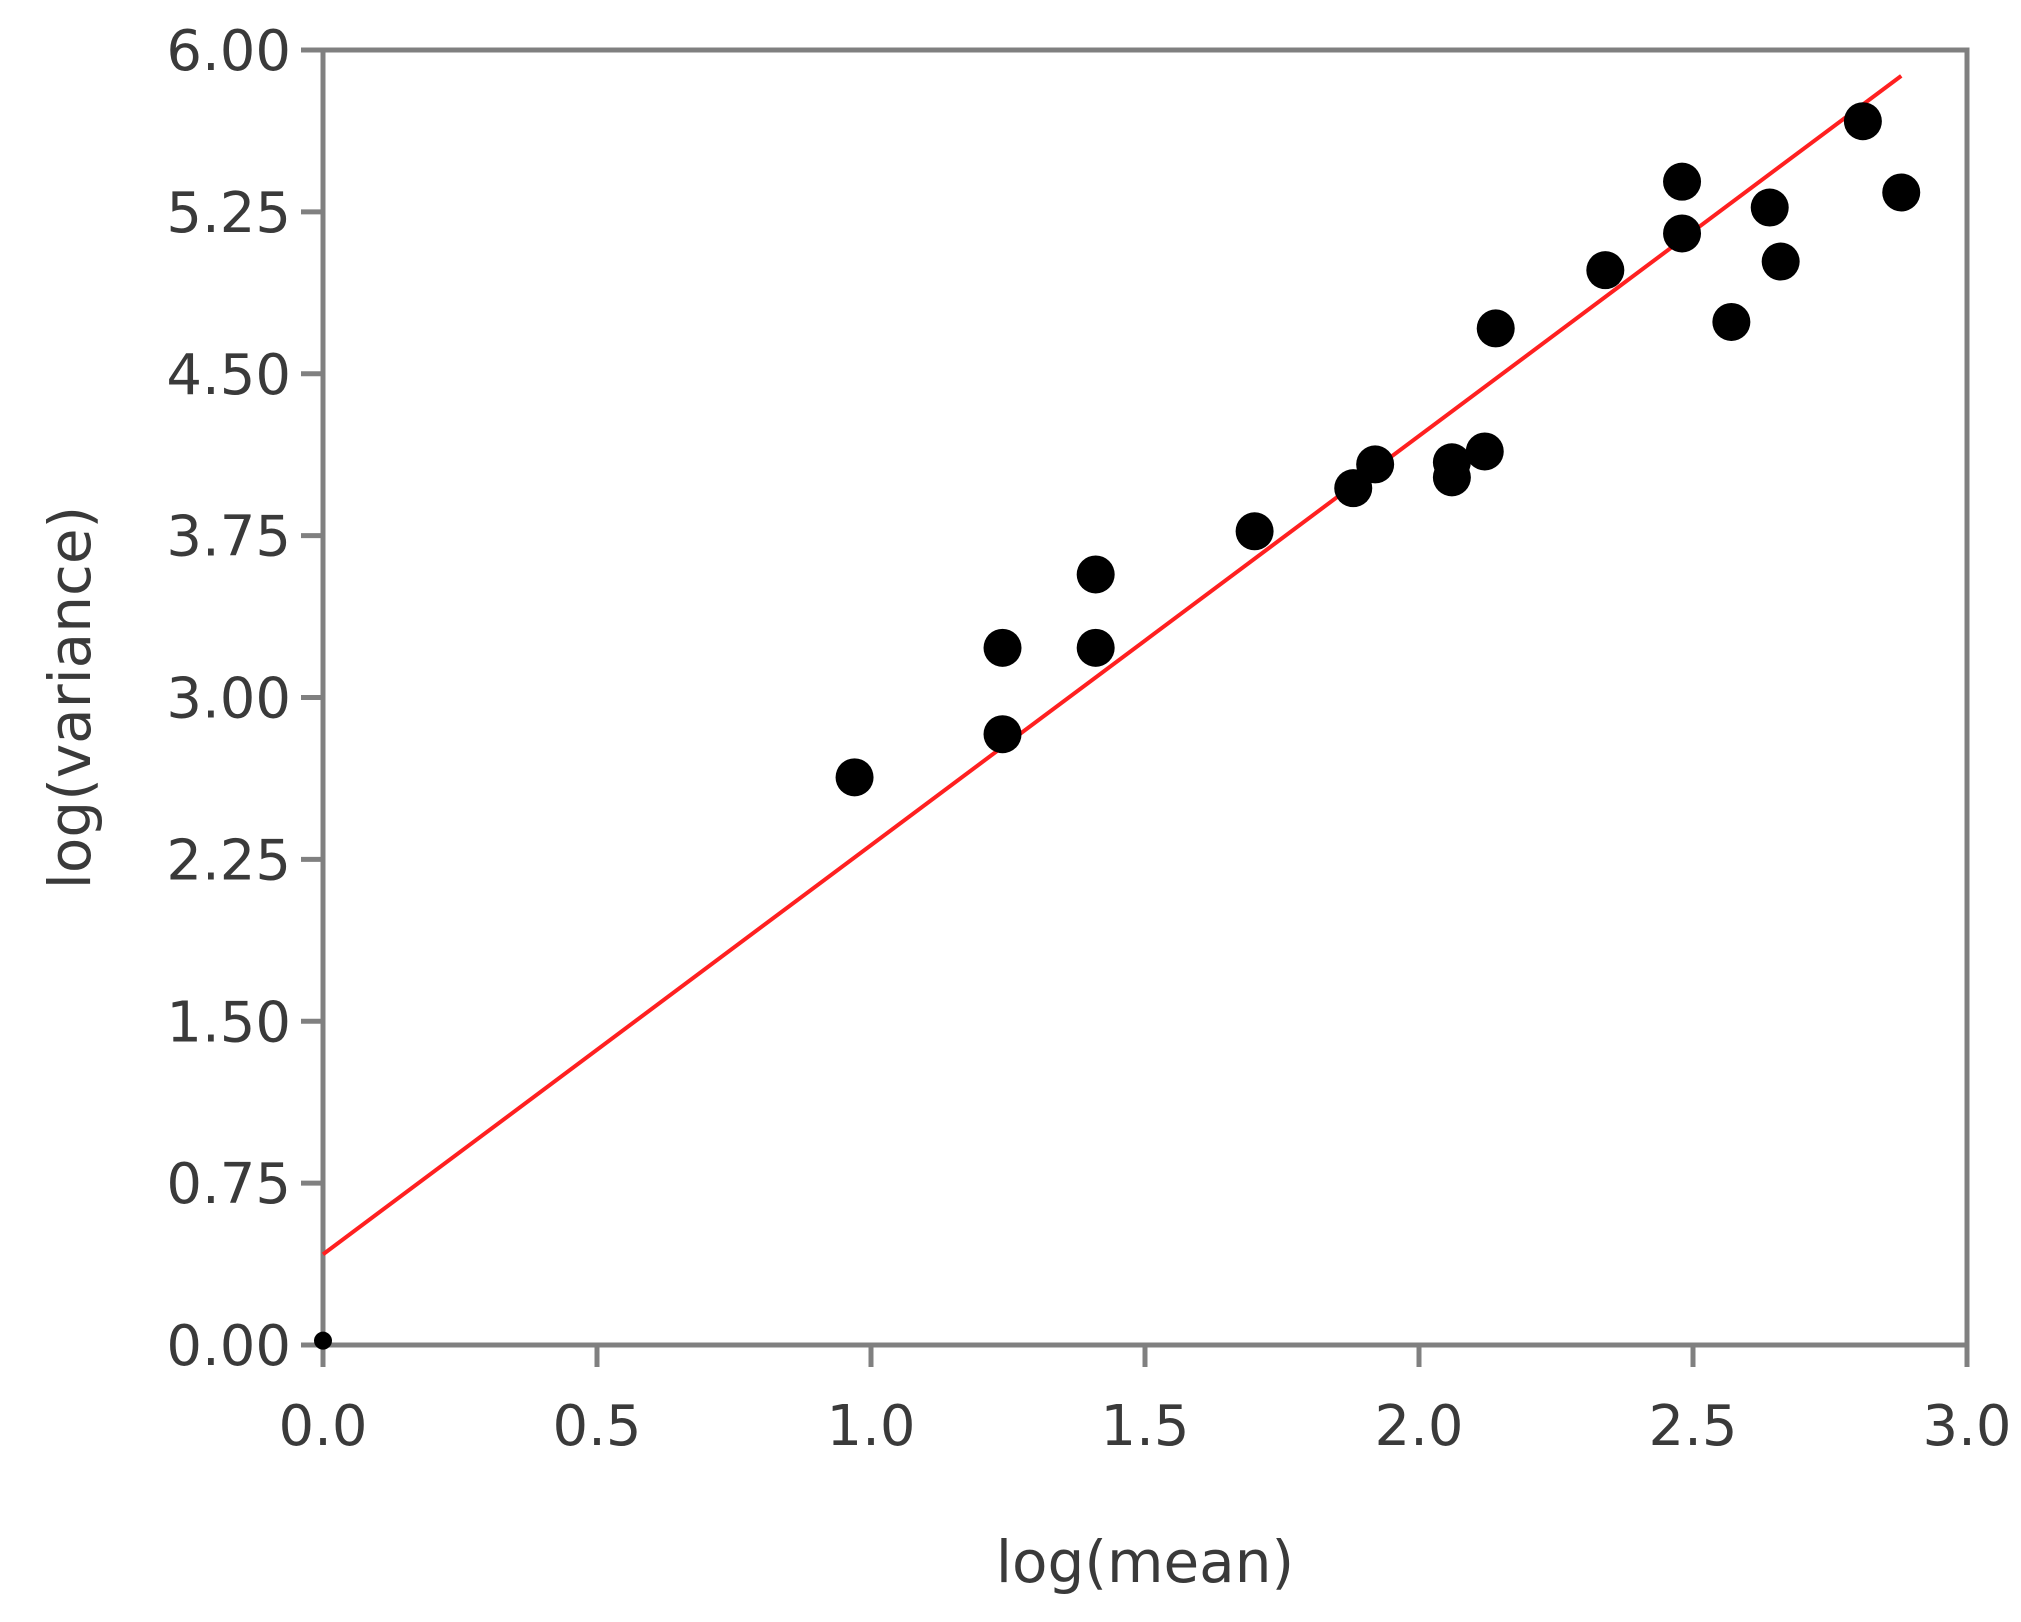 The width and height of the screenshot is (2021, 1622). Describe the element at coordinates (228, 537) in the screenshot. I see `y-tick-label: 3.75` at that location.